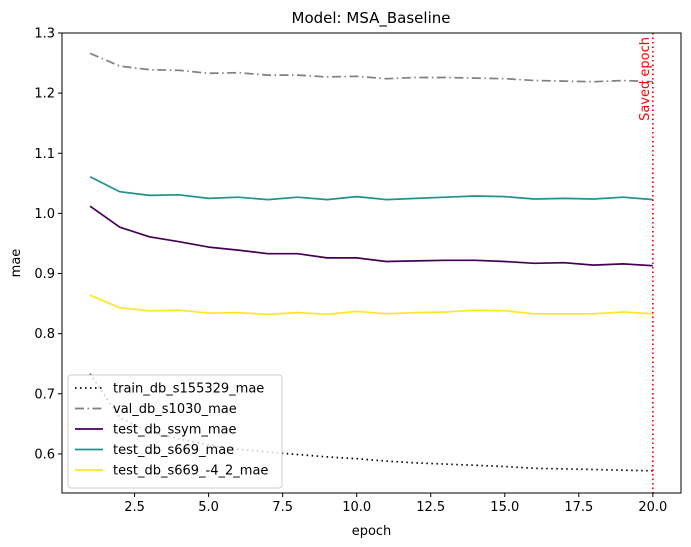 Image resolution: width=691 pixels, height=547 pixels. What do you see at coordinates (430, 507) in the screenshot?
I see `x-tick-label: 12.5` at bounding box center [430, 507].